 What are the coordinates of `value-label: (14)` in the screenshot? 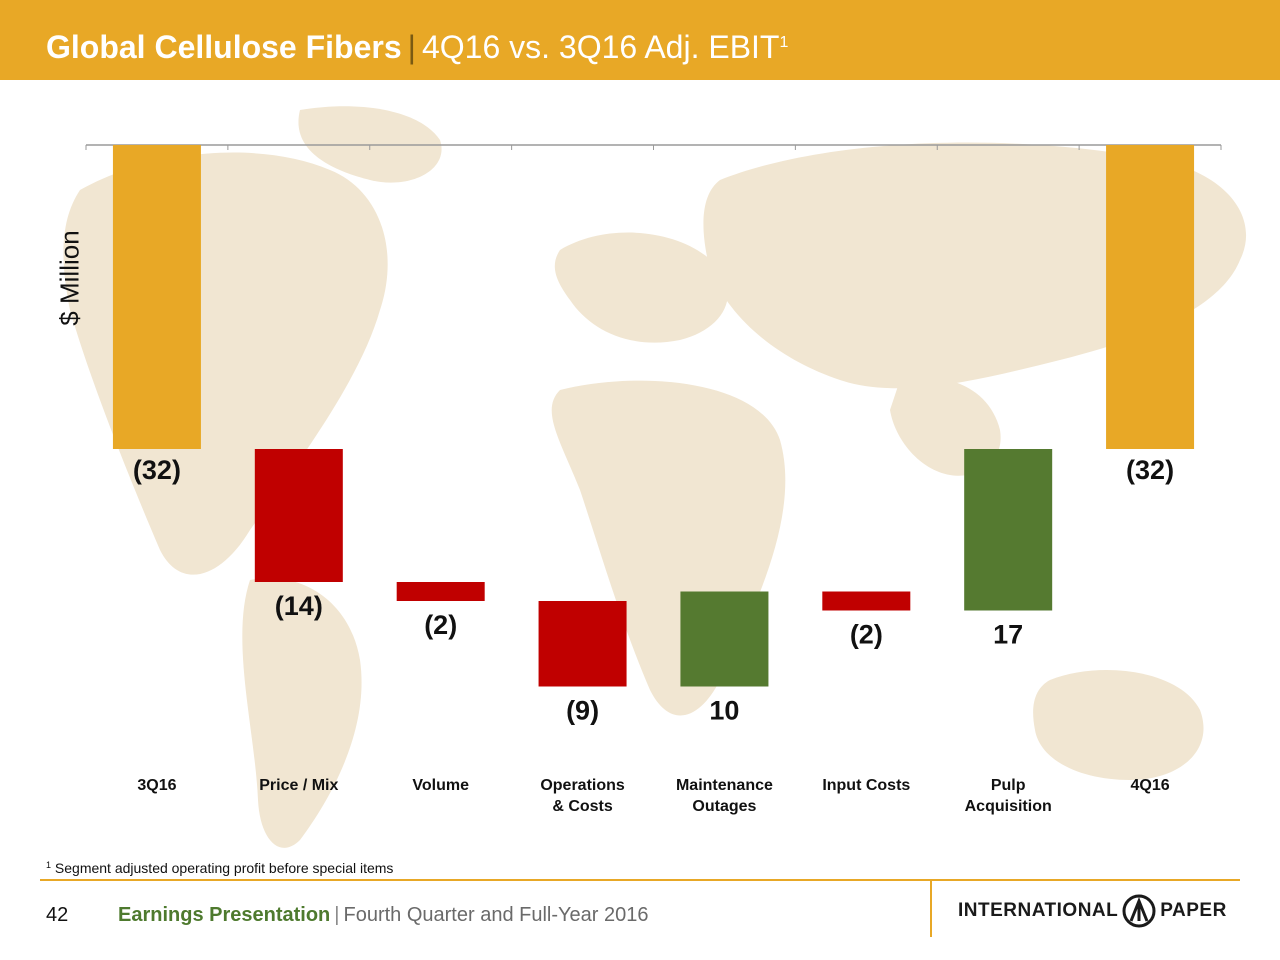 It's located at (299, 606).